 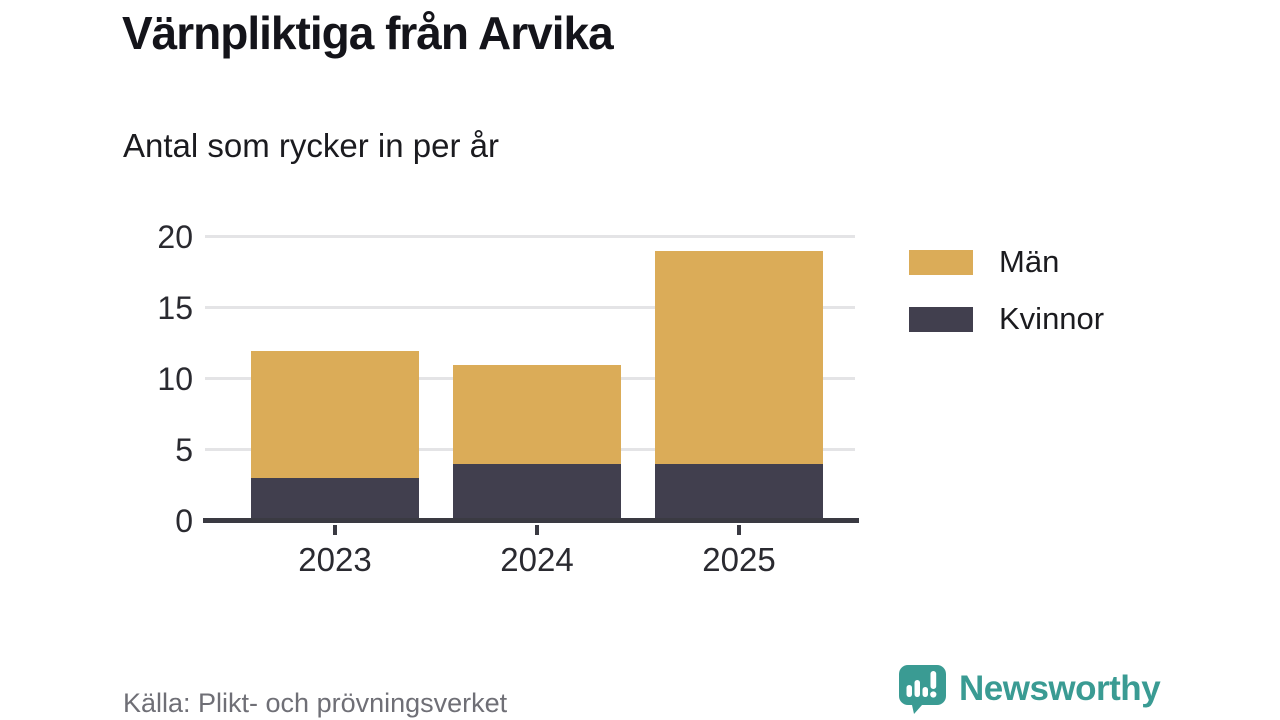 I want to click on legend-item-Kvinnor: Kvinnor, so click(x=1006, y=319).